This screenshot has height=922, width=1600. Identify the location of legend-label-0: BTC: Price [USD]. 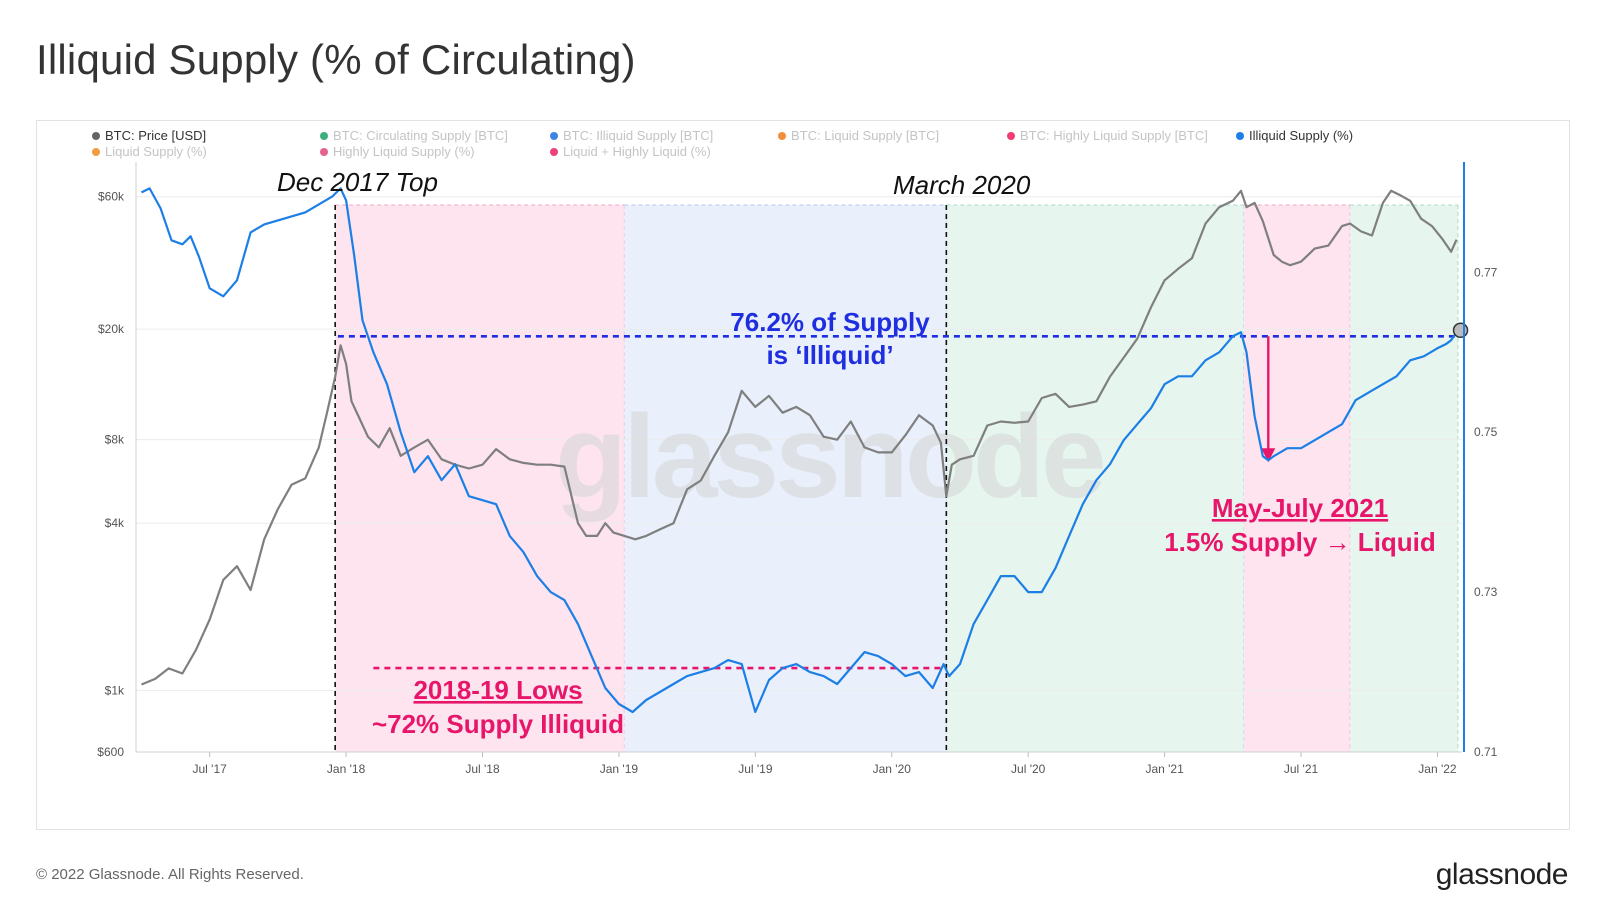
(155, 135).